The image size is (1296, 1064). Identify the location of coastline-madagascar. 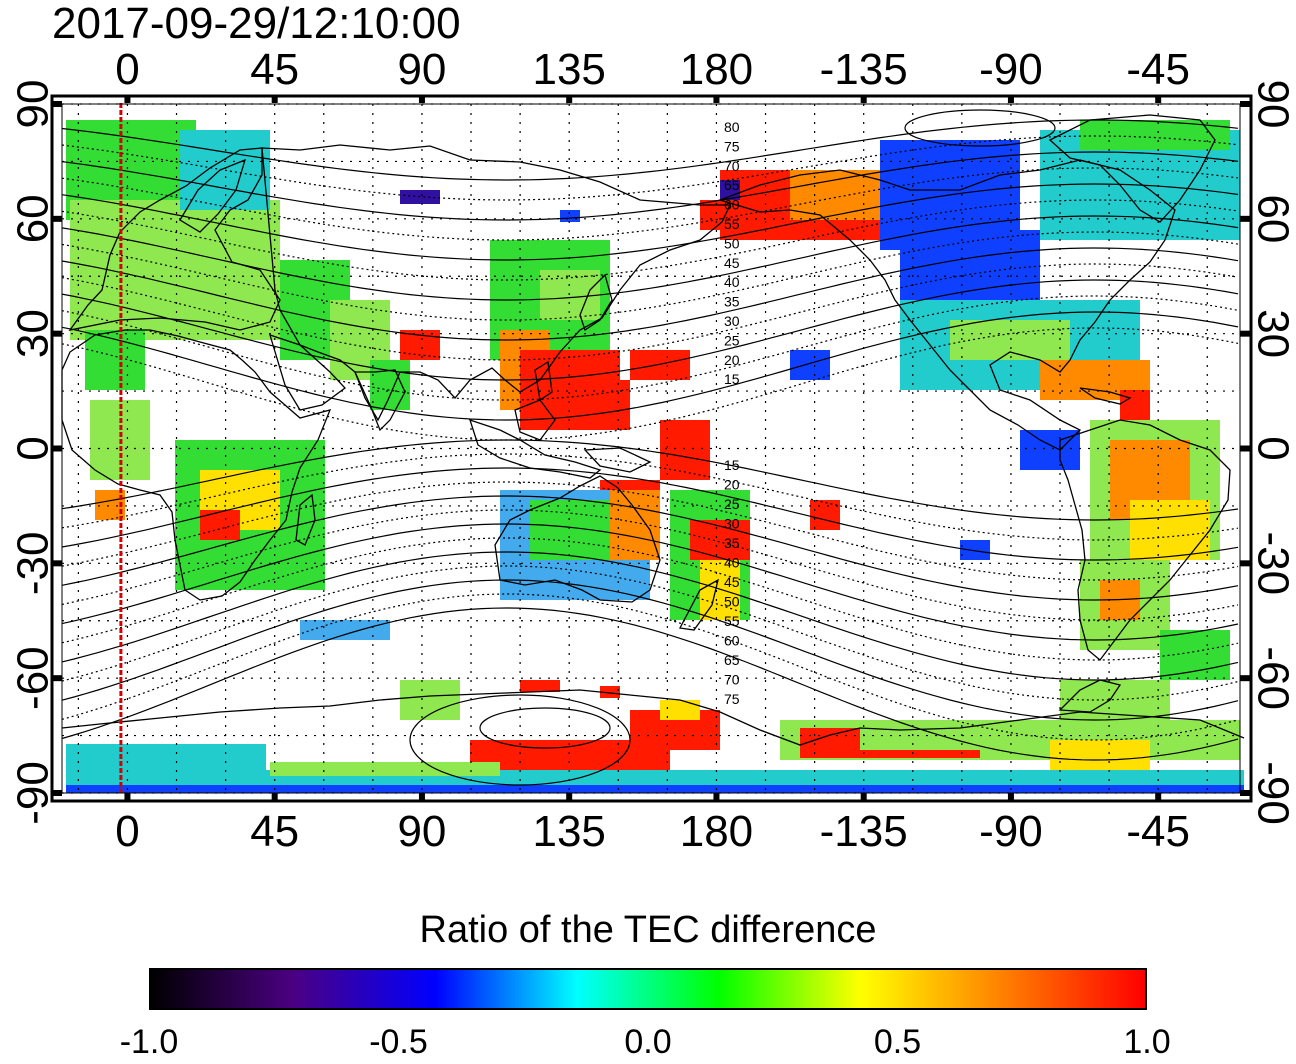
(305, 519).